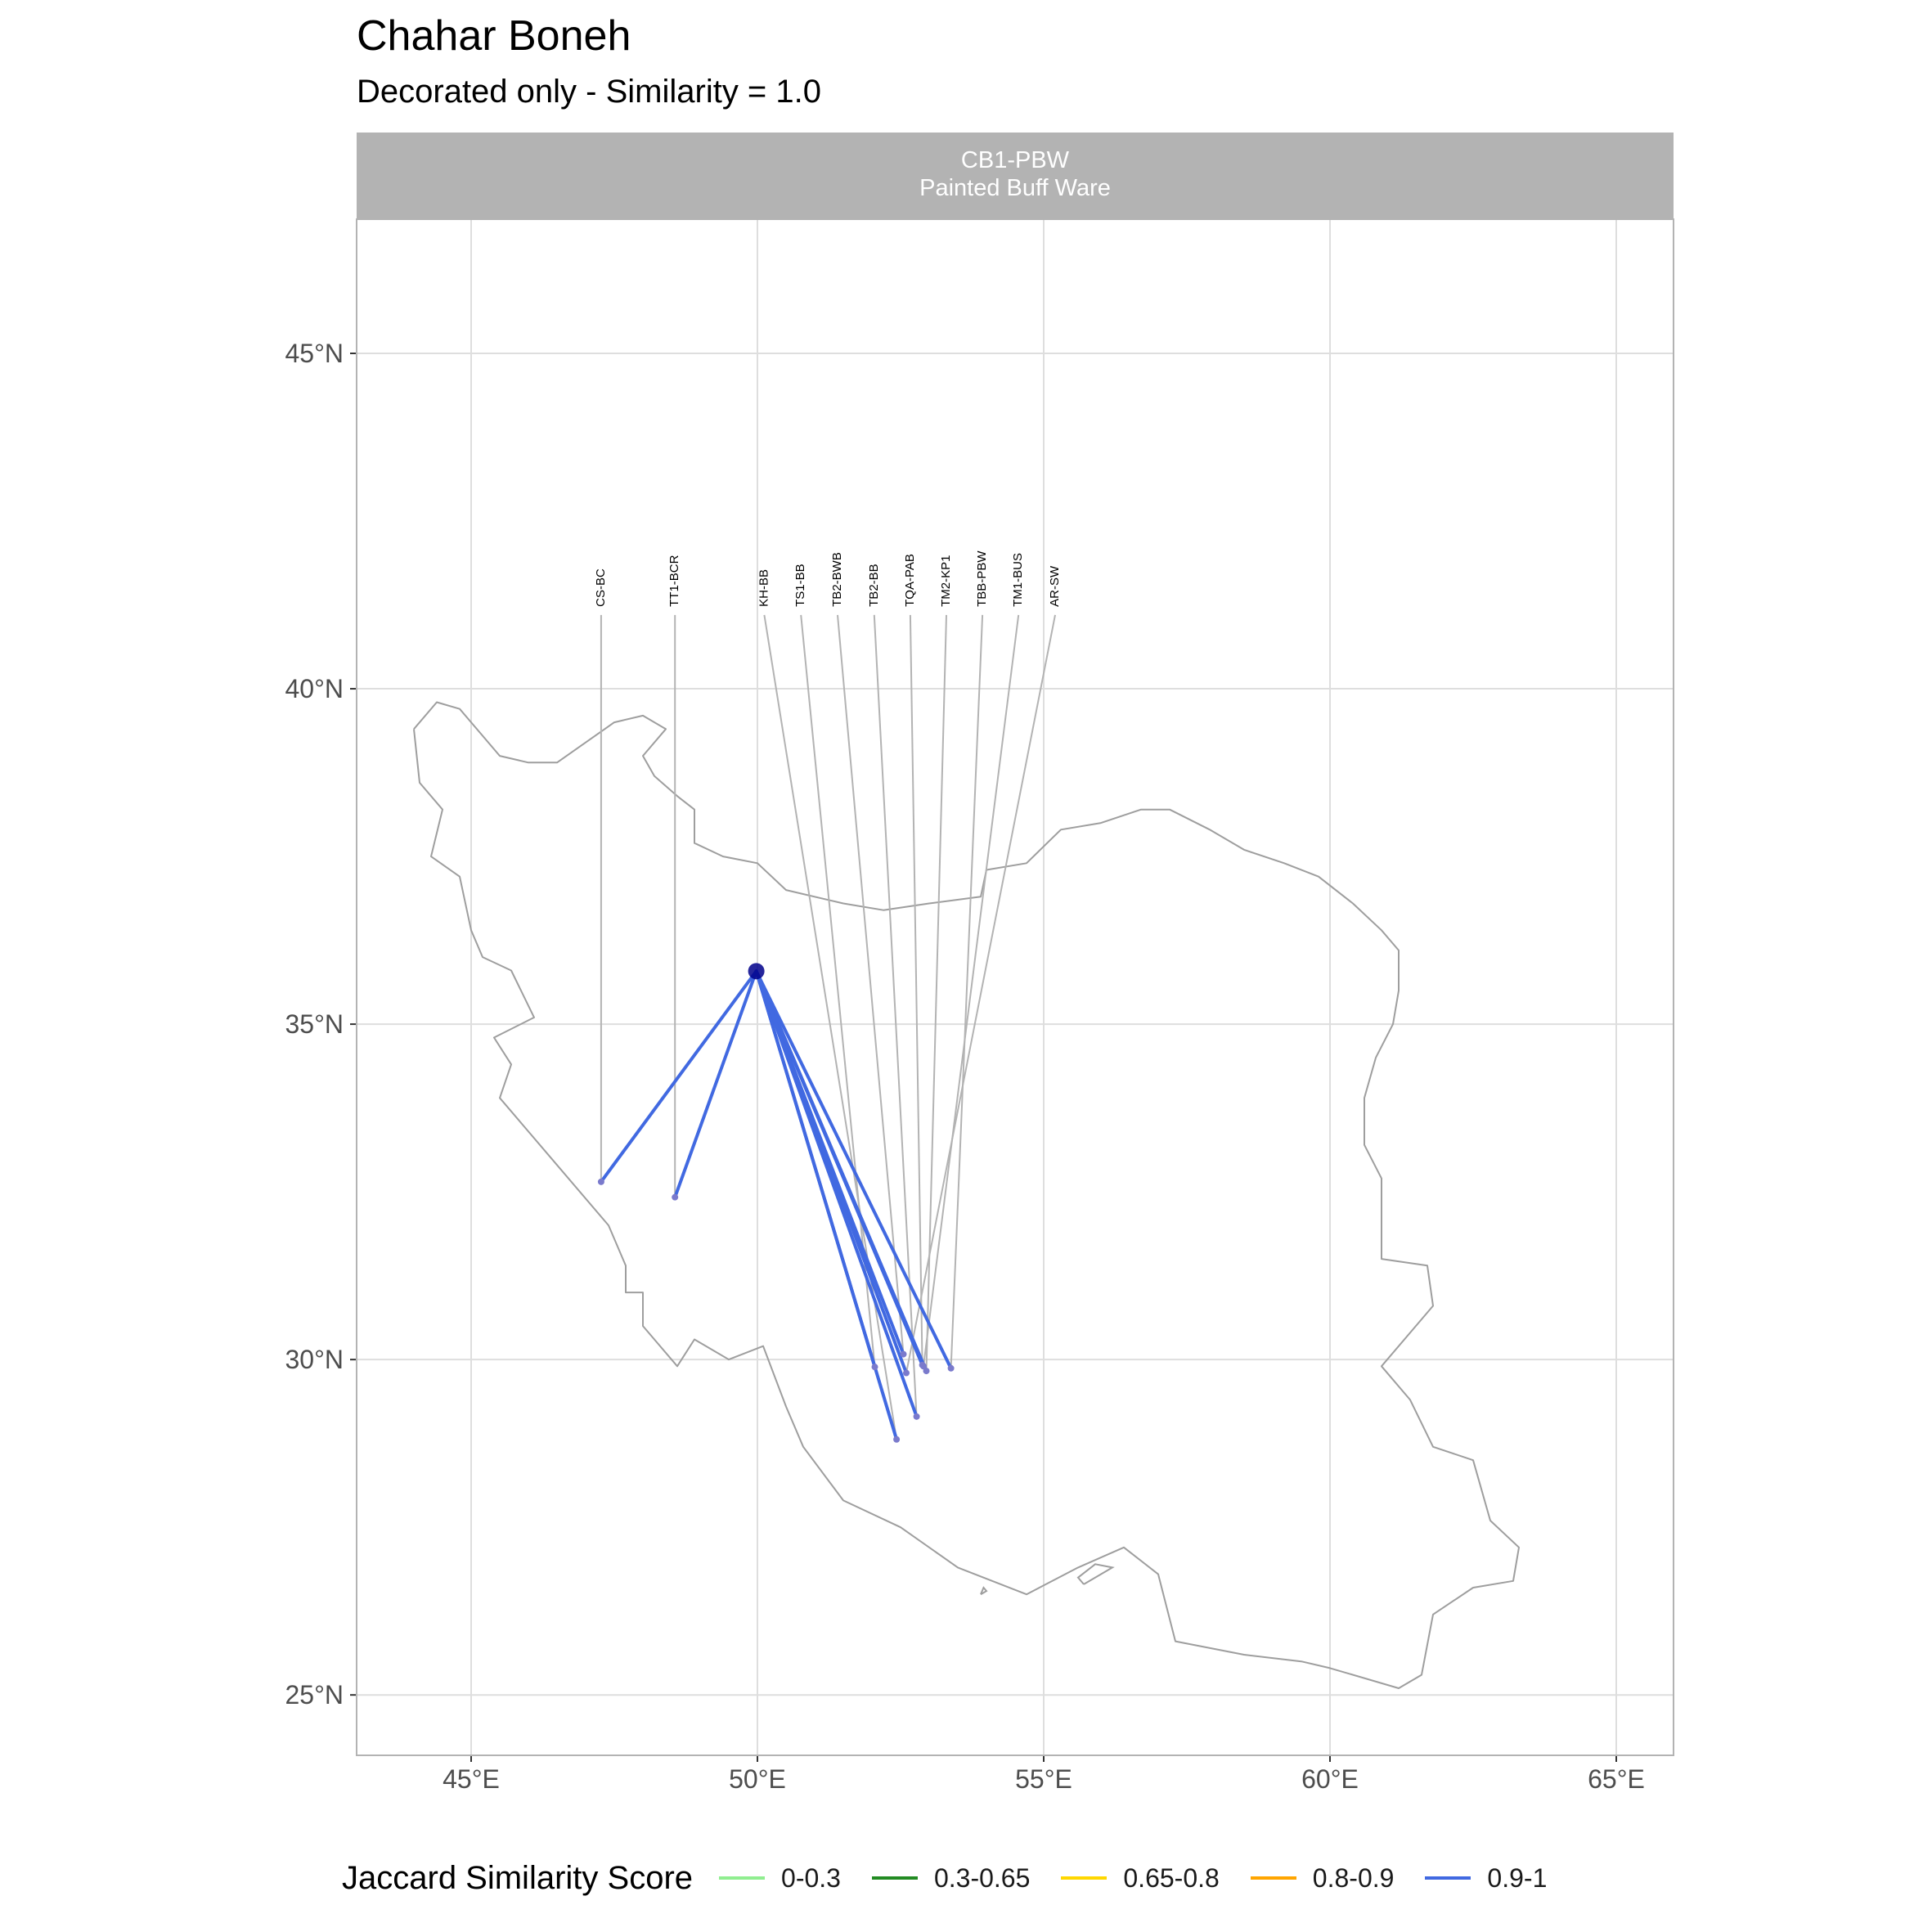 Image resolution: width=1932 pixels, height=1932 pixels. What do you see at coordinates (518, 1878) in the screenshot?
I see `legend-title: Jaccard Similarity Score` at bounding box center [518, 1878].